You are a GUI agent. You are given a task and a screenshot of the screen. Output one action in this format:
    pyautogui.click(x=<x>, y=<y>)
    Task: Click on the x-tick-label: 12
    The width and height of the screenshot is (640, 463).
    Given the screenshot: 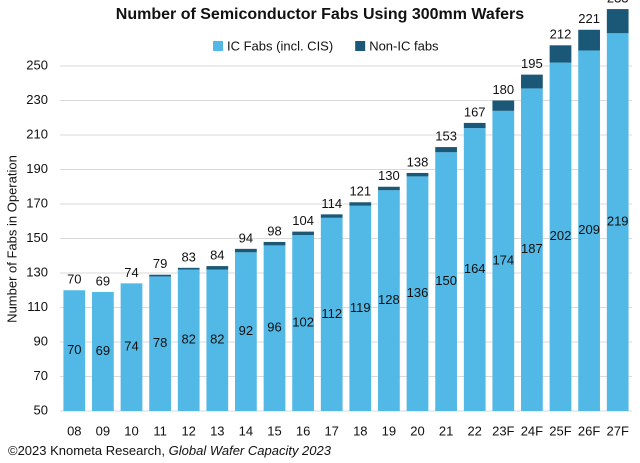 What is the action you would take?
    pyautogui.click(x=188, y=430)
    